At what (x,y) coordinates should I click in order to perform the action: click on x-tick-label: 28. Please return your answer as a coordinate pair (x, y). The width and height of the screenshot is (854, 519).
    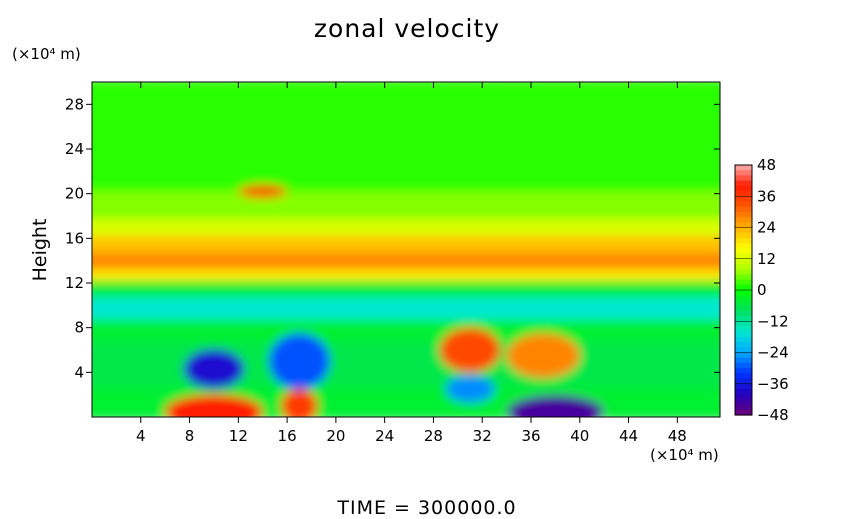
    Looking at the image, I should click on (433, 436).